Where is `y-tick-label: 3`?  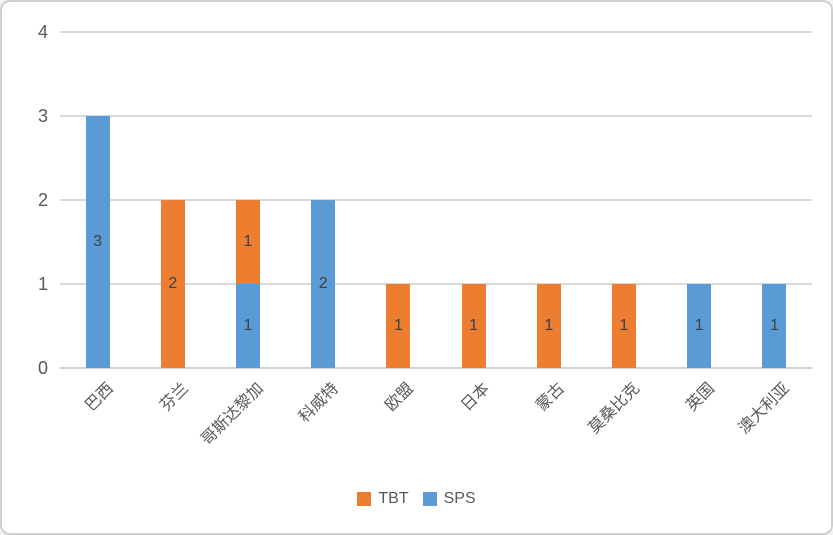
y-tick-label: 3 is located at coordinates (42, 116).